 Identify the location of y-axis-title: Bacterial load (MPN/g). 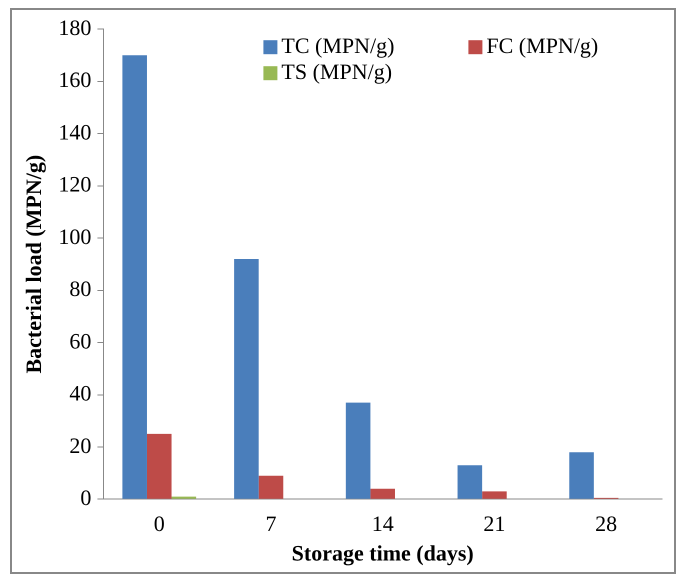
(33, 264).